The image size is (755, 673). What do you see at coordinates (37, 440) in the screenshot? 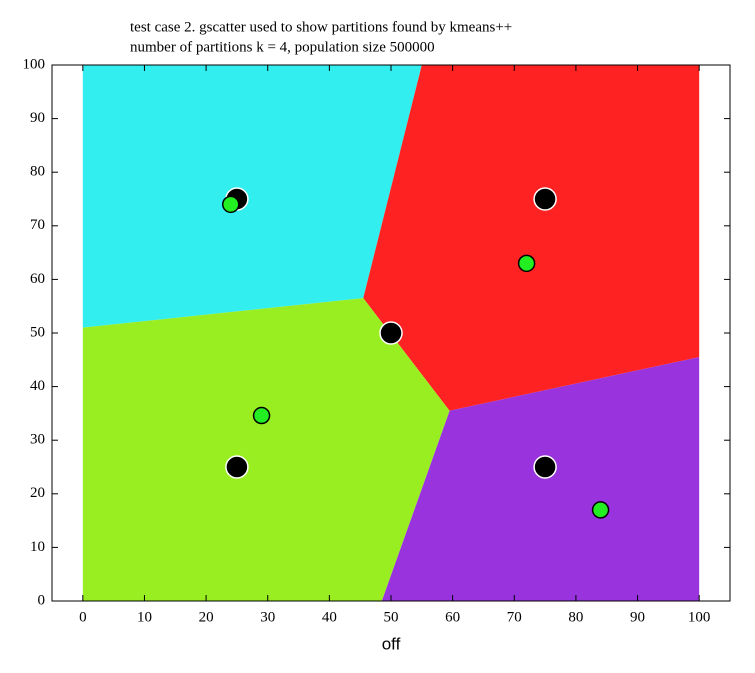
I see `y-tick-label: 30` at bounding box center [37, 440].